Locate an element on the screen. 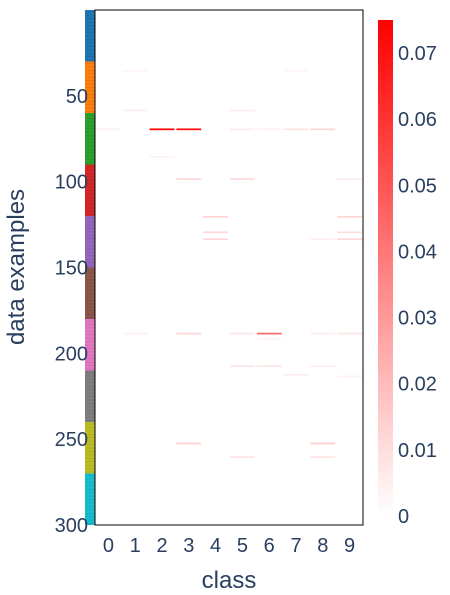 This screenshot has width=450, height=595. y-tick-labels: 50 100 150 200 250 300 is located at coordinates (71, 311).